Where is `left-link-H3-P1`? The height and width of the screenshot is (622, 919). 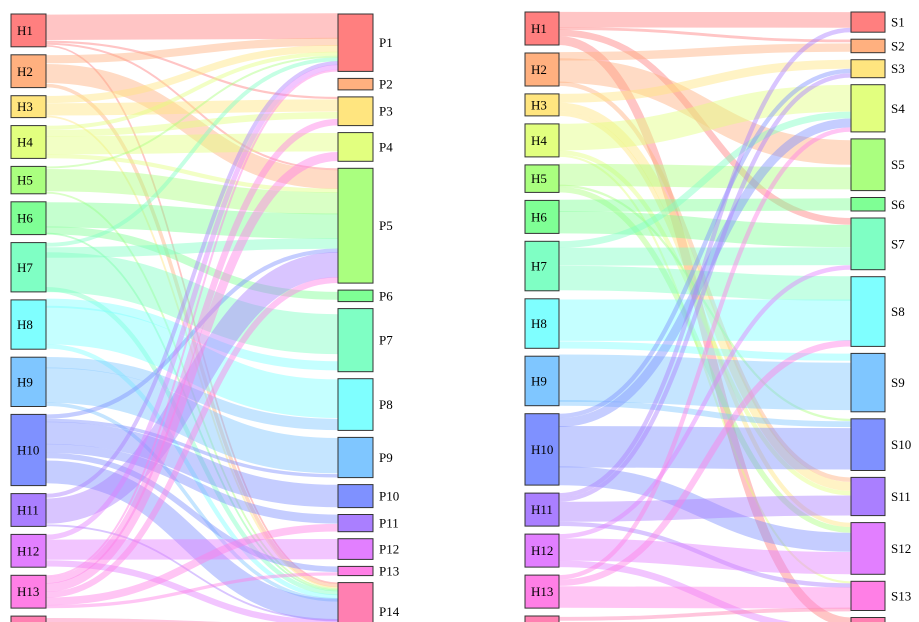 left-link-H3-P1 is located at coordinates (192, 74).